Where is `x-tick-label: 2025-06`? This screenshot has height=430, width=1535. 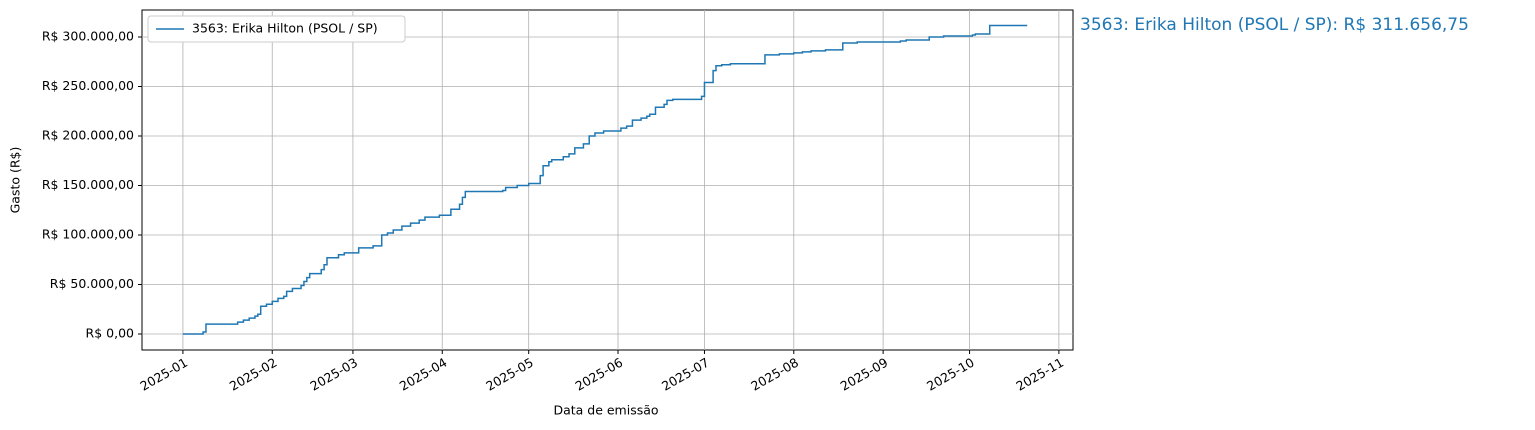
x-tick-label: 2025-06 is located at coordinates (599, 374).